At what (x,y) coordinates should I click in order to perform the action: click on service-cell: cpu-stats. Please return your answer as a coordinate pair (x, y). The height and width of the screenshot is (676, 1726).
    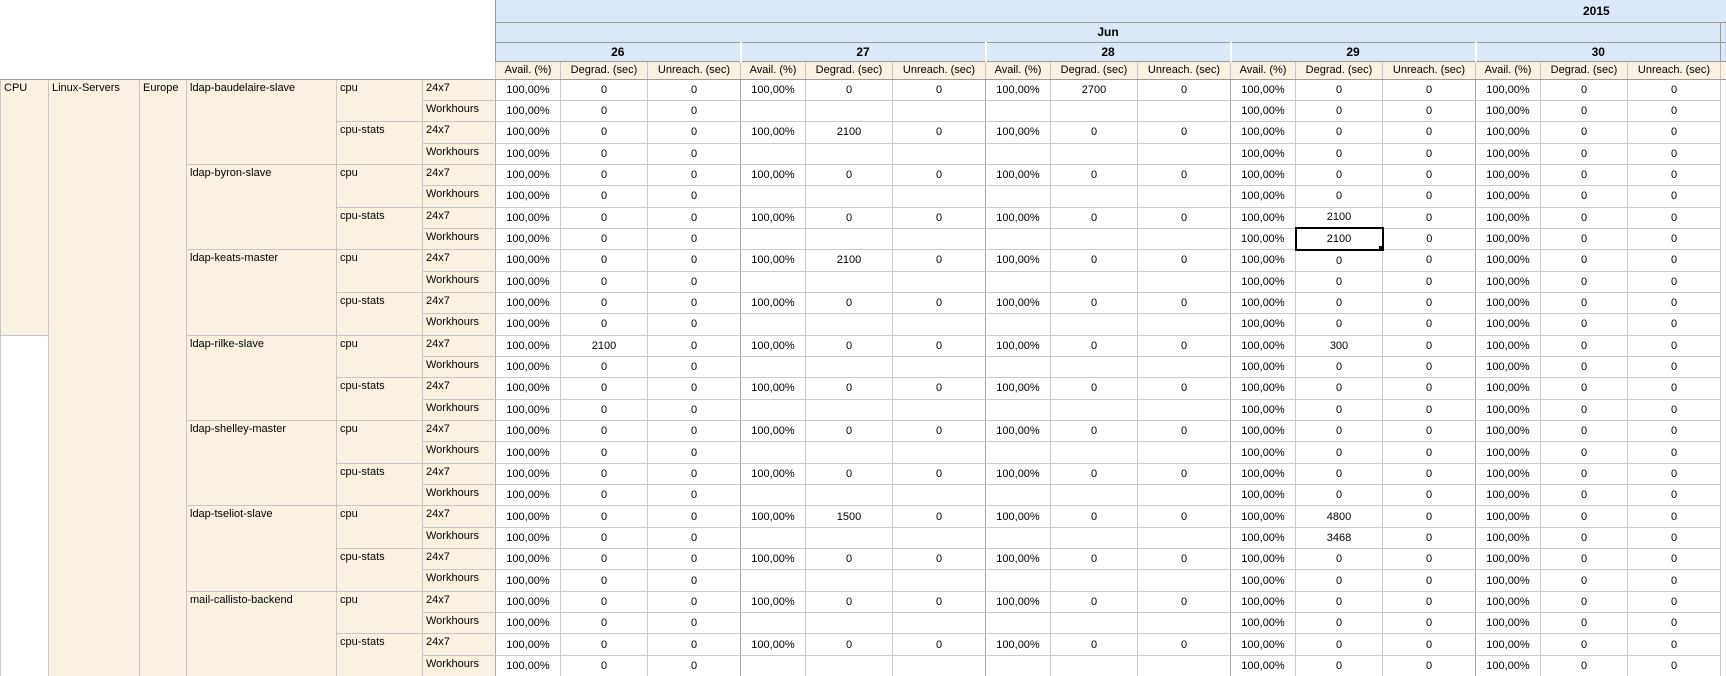
    Looking at the image, I should click on (379, 654).